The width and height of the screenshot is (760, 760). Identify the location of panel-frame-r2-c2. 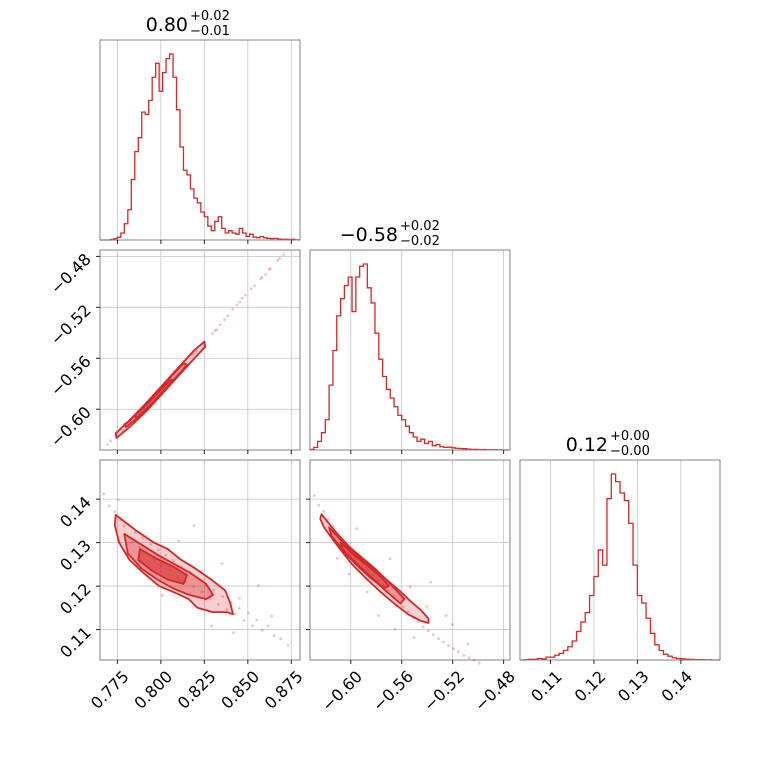
(620, 560).